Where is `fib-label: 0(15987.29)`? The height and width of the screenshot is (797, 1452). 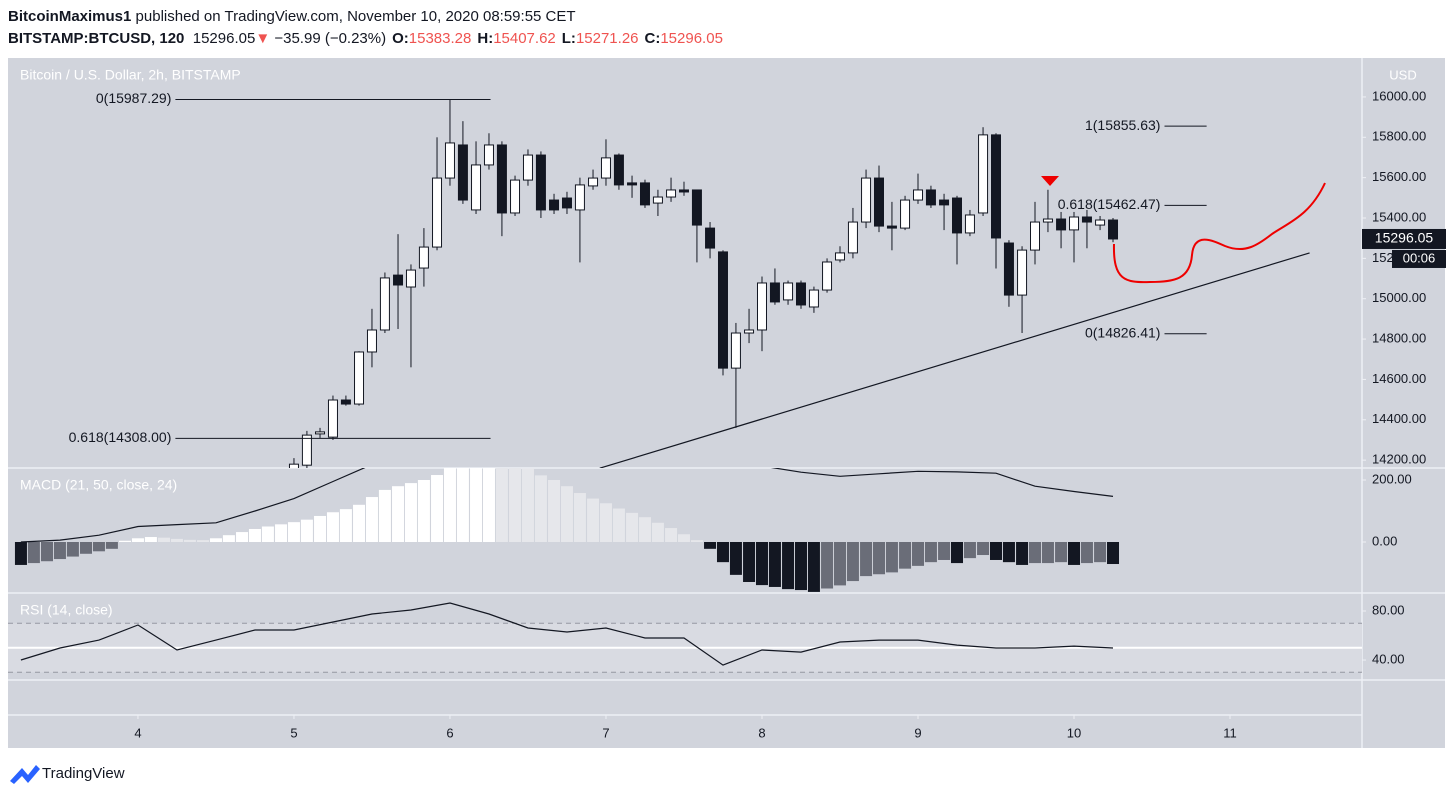 fib-label: 0(15987.29) is located at coordinates (134, 98).